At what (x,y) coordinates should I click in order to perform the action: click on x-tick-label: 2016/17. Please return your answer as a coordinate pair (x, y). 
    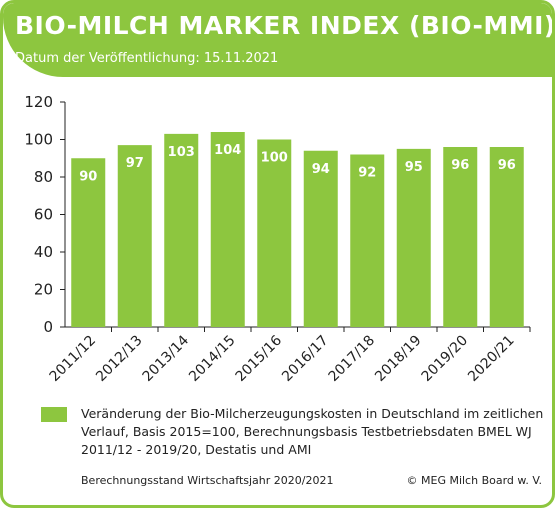
    Looking at the image, I should click on (305, 359).